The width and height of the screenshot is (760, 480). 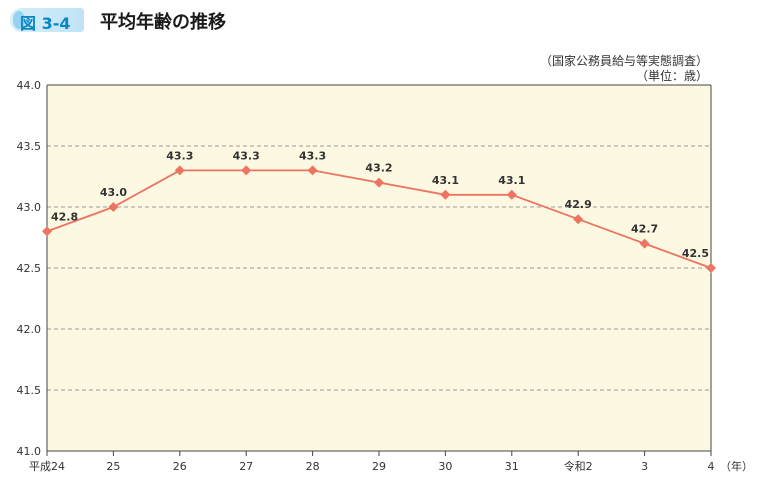 What do you see at coordinates (29, 329) in the screenshot?
I see `y-tick-label: 42.0` at bounding box center [29, 329].